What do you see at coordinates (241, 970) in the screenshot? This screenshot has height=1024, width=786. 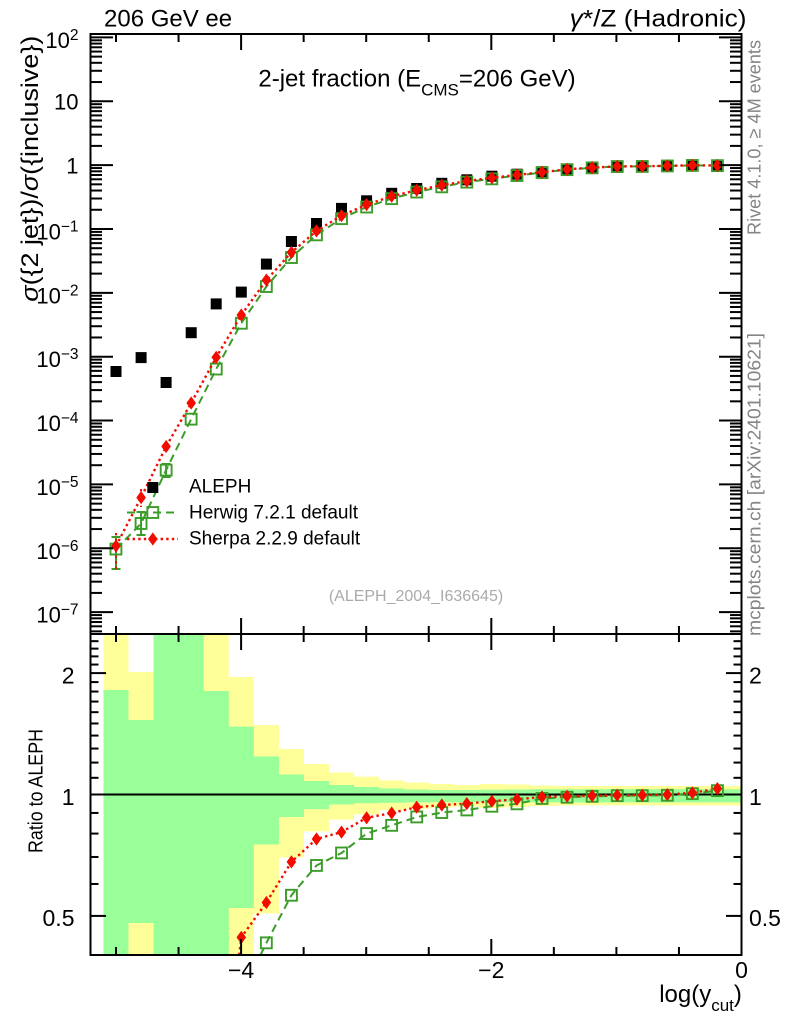 I see `svg-text: −4` at bounding box center [241, 970].